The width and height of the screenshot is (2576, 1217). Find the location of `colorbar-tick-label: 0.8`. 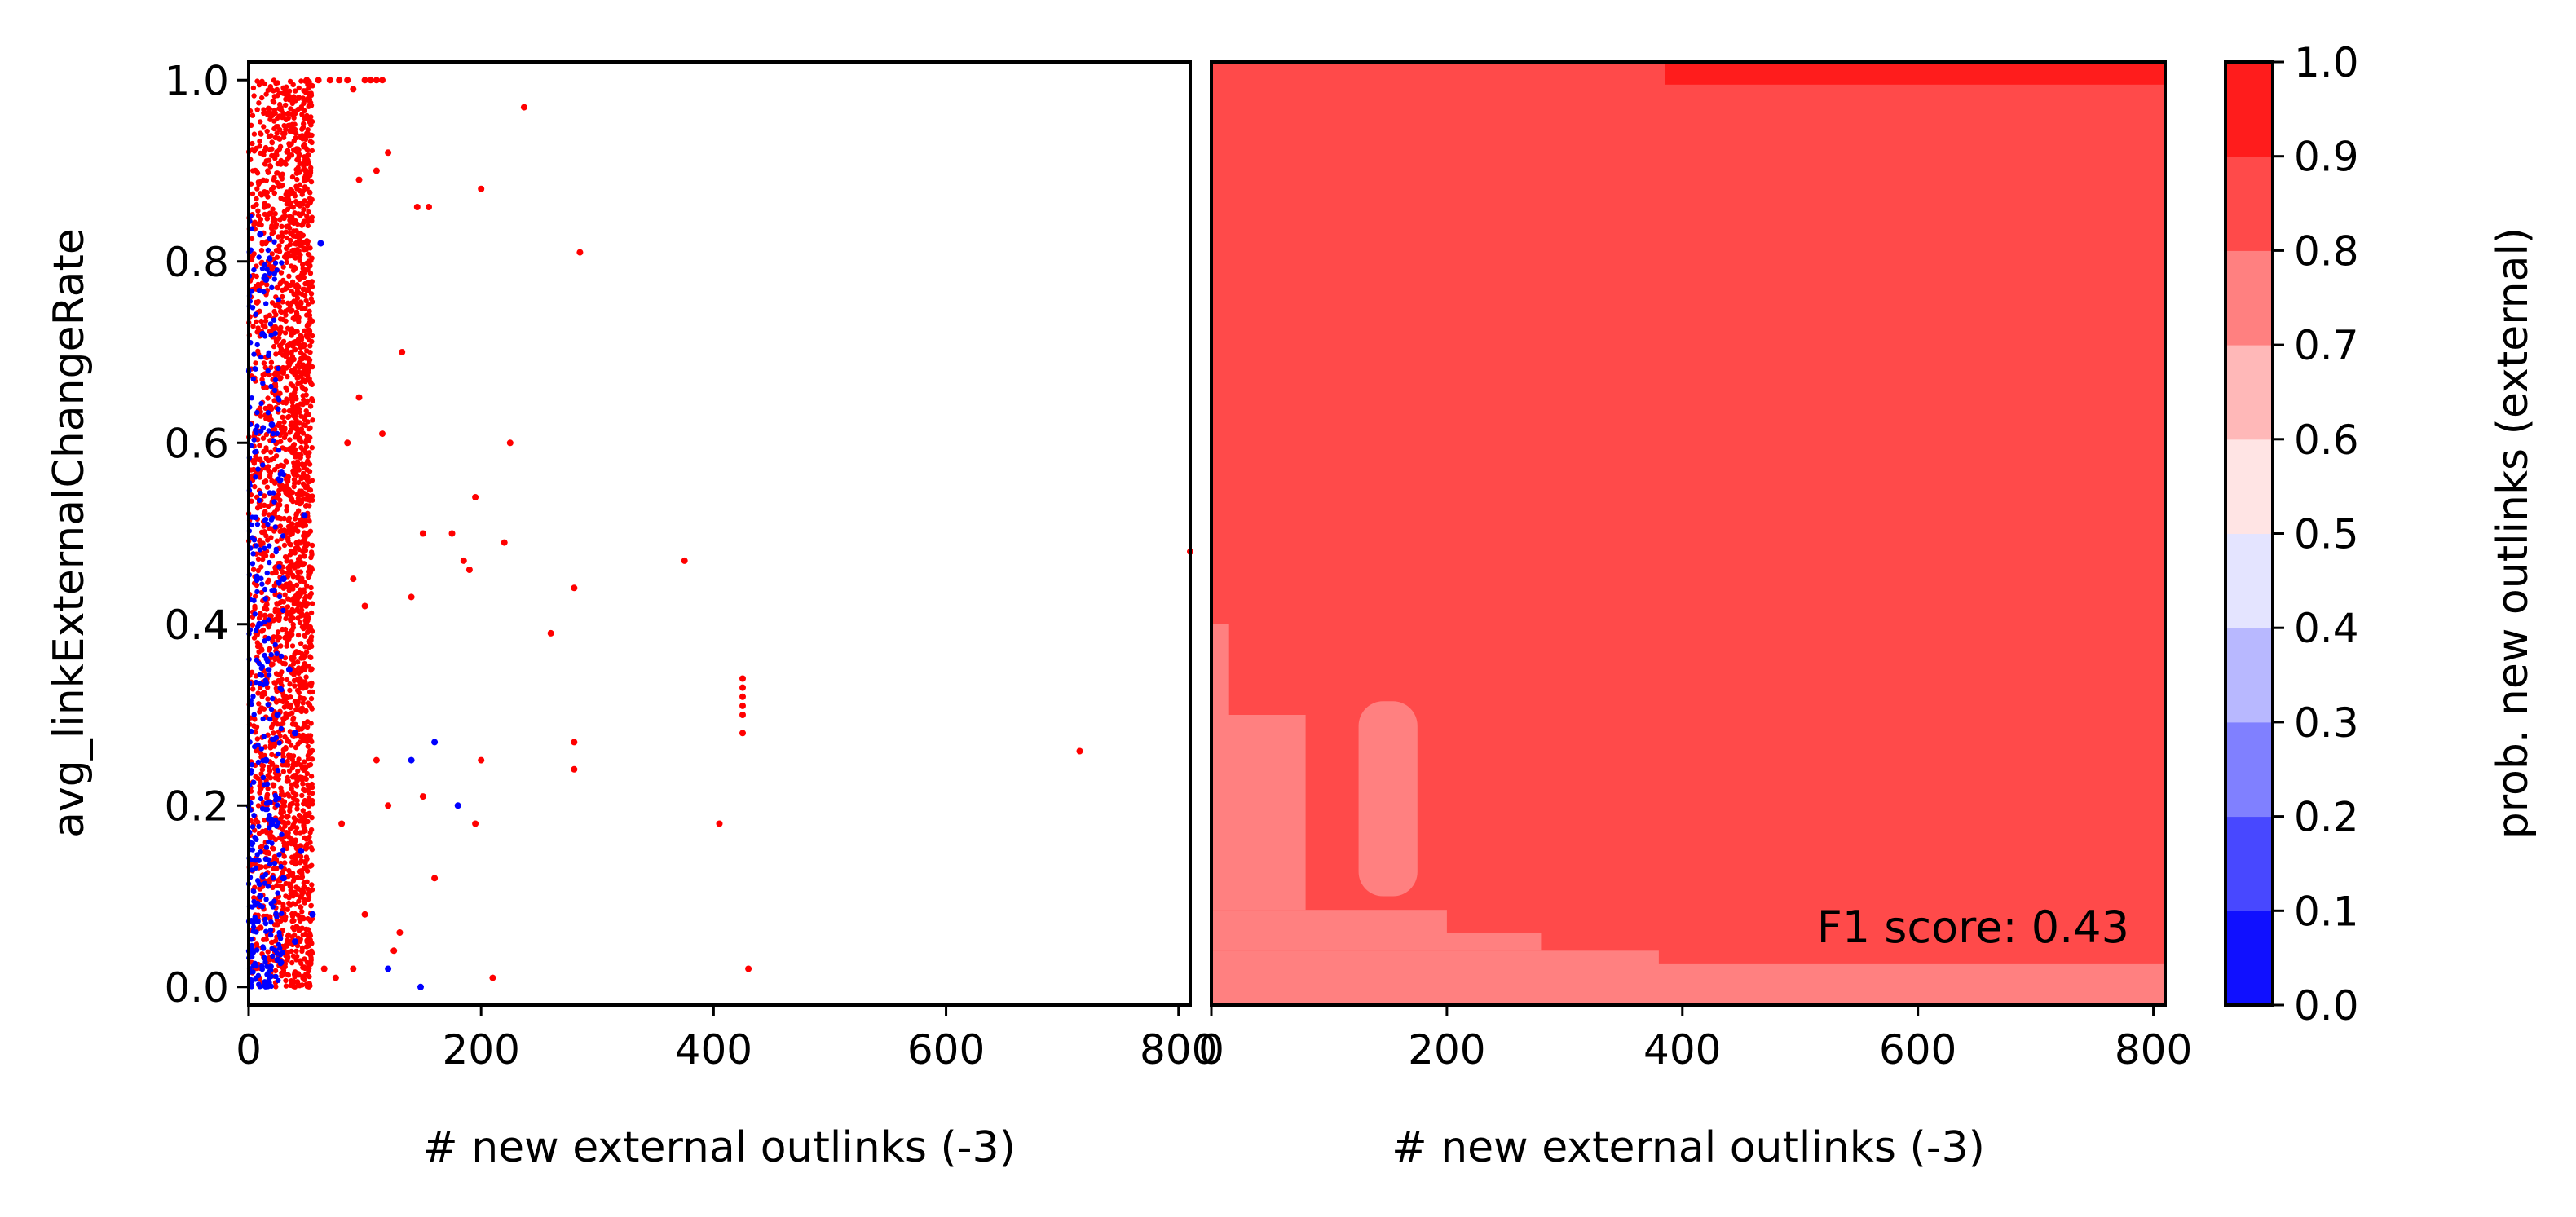

colorbar-tick-label: 0.8 is located at coordinates (2326, 251).